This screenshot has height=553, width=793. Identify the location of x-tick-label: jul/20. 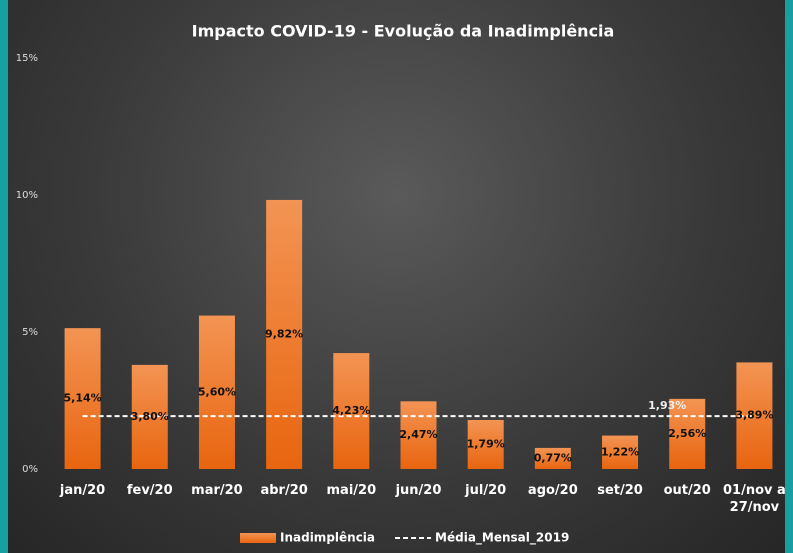
(486, 490).